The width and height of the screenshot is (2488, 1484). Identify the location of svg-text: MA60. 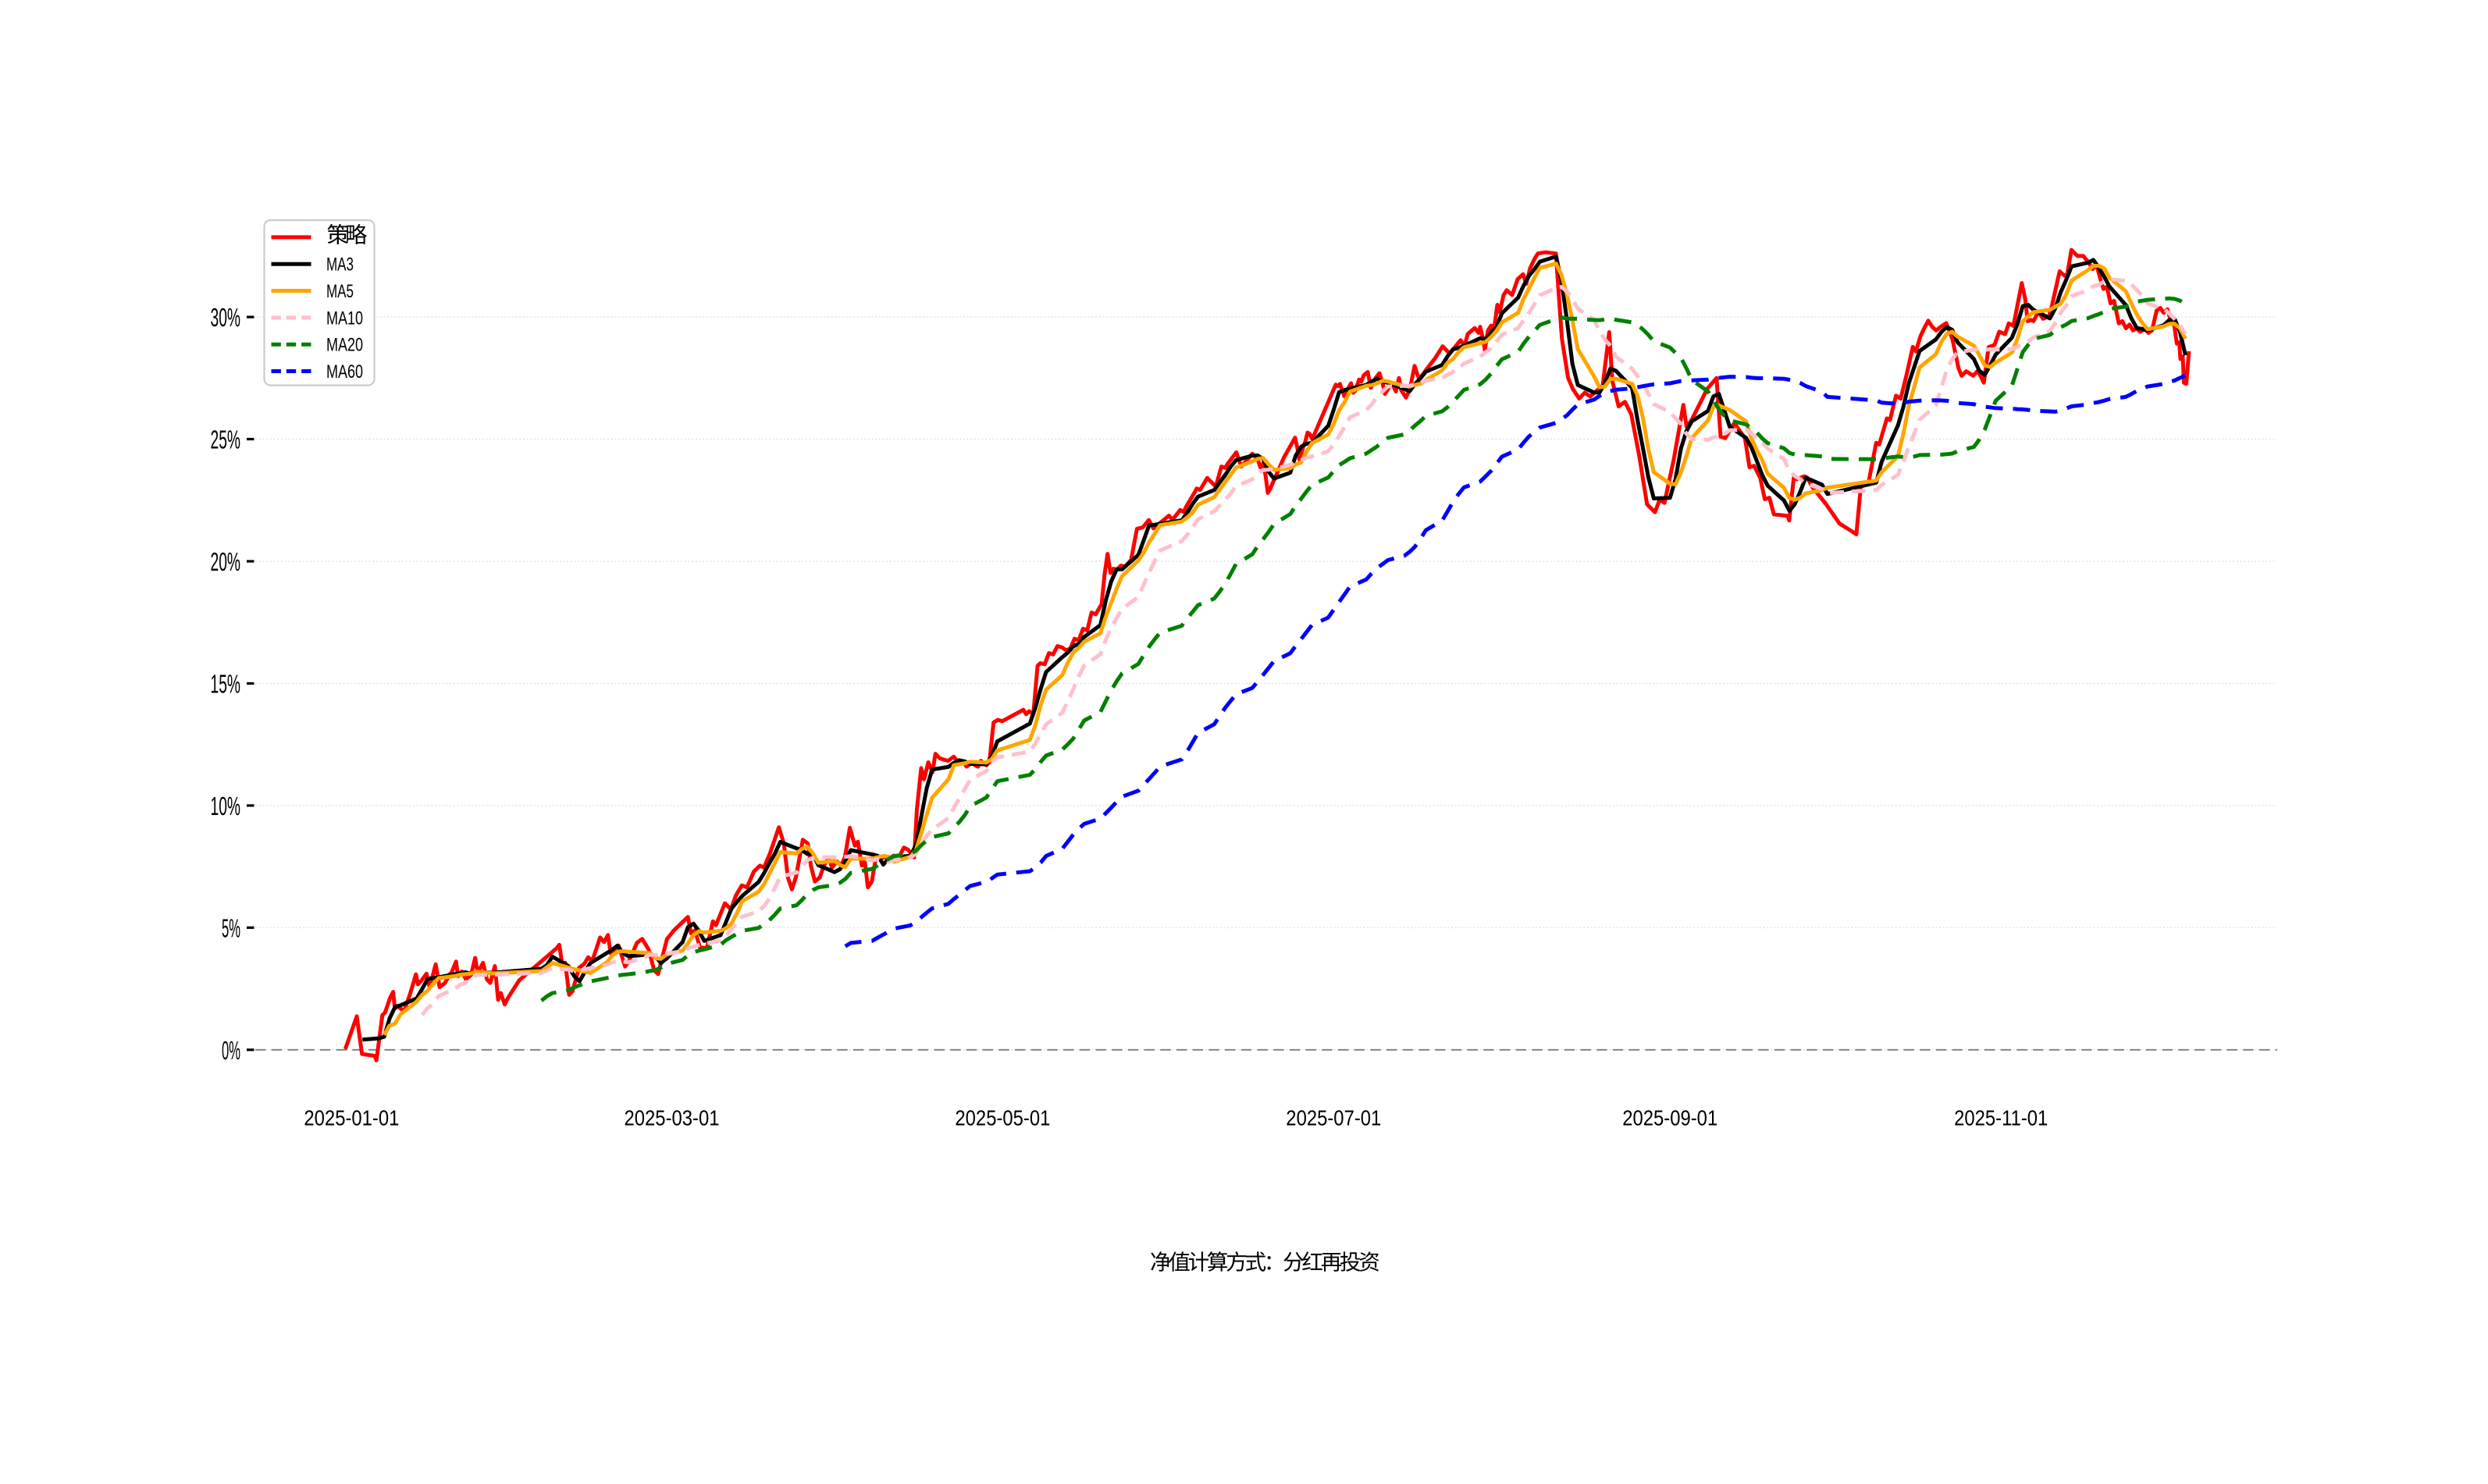
(344, 372).